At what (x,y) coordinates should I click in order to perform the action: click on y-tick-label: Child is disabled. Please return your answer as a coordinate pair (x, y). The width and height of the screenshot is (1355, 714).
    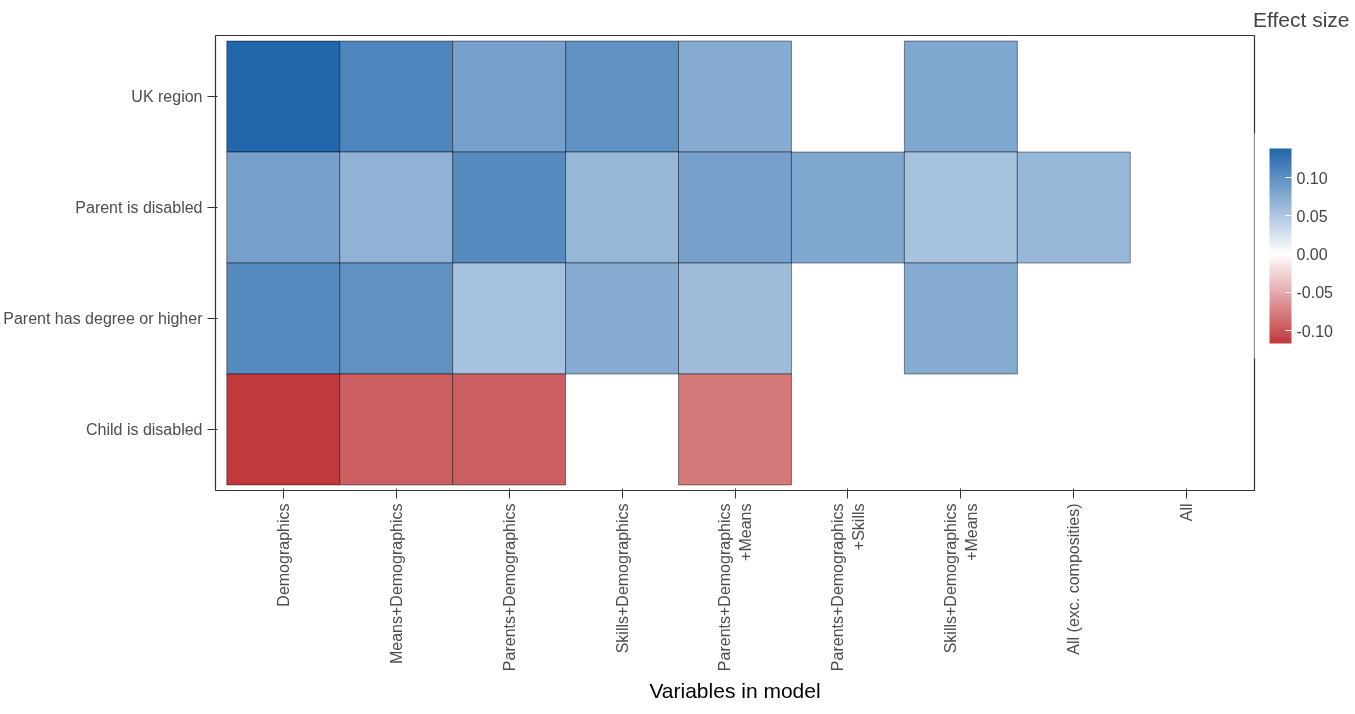
    Looking at the image, I should click on (144, 429).